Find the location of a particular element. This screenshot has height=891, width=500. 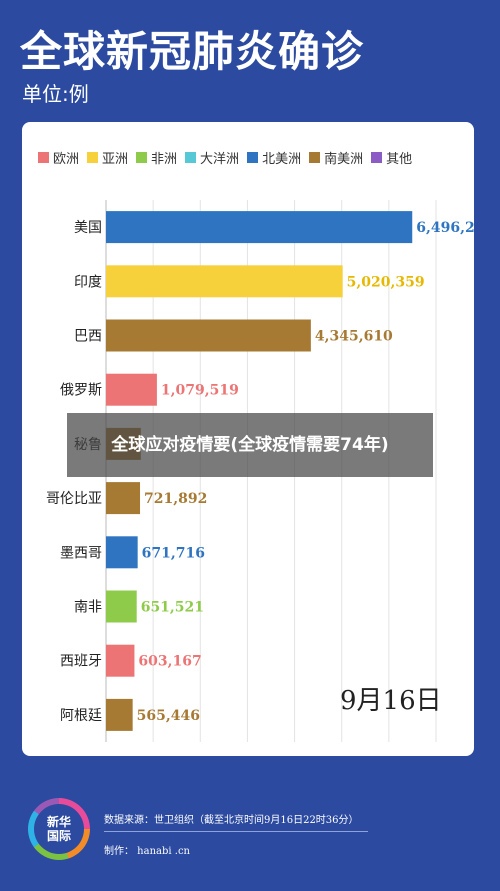

legend-label: 非洲 is located at coordinates (164, 159).